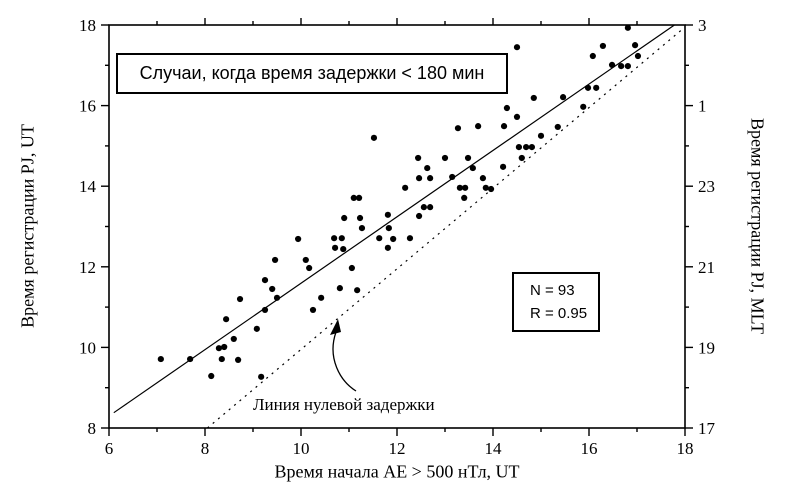 The width and height of the screenshot is (787, 501). I want to click on y-left-tick-label: 12, so click(87, 267).